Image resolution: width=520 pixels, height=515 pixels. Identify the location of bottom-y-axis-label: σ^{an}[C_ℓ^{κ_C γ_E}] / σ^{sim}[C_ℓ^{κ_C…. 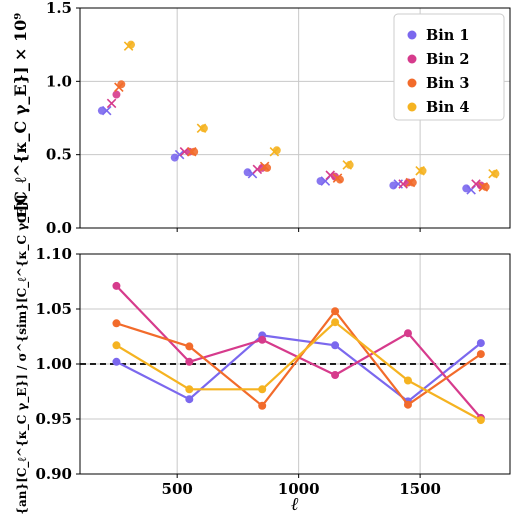
(22, 354).